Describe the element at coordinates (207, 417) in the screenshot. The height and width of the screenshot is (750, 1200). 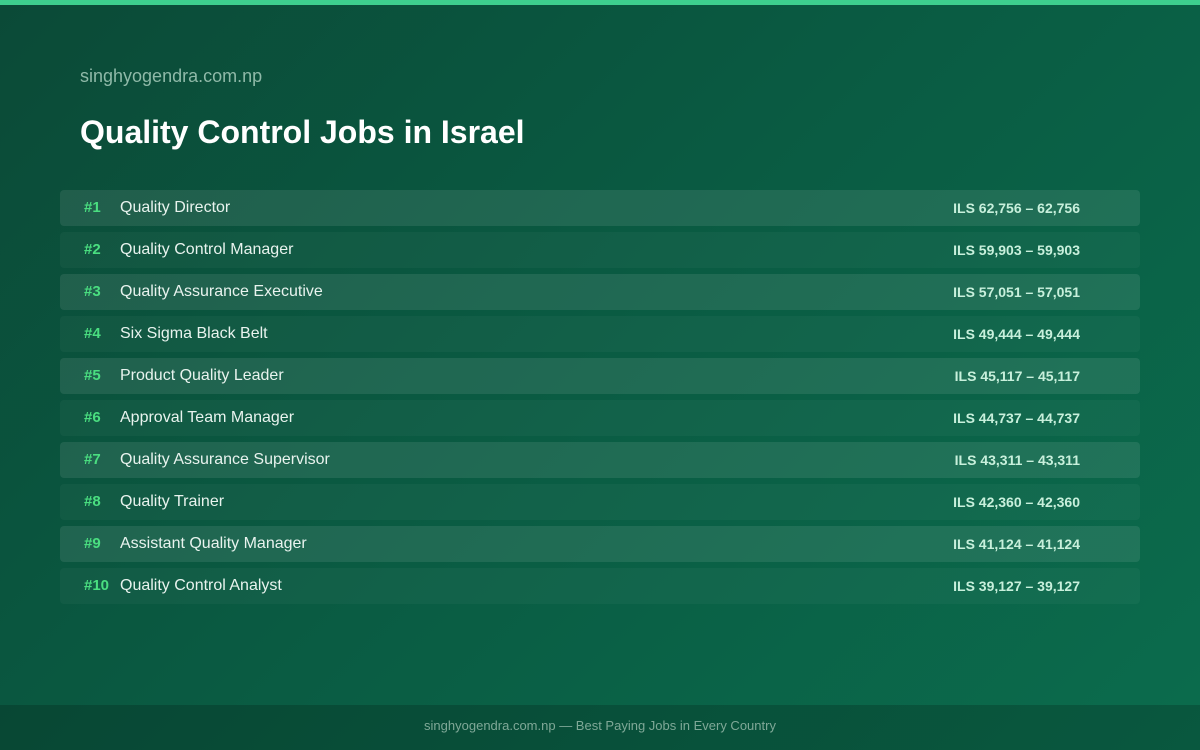
I see `job-title: Approval Team Manager` at that location.